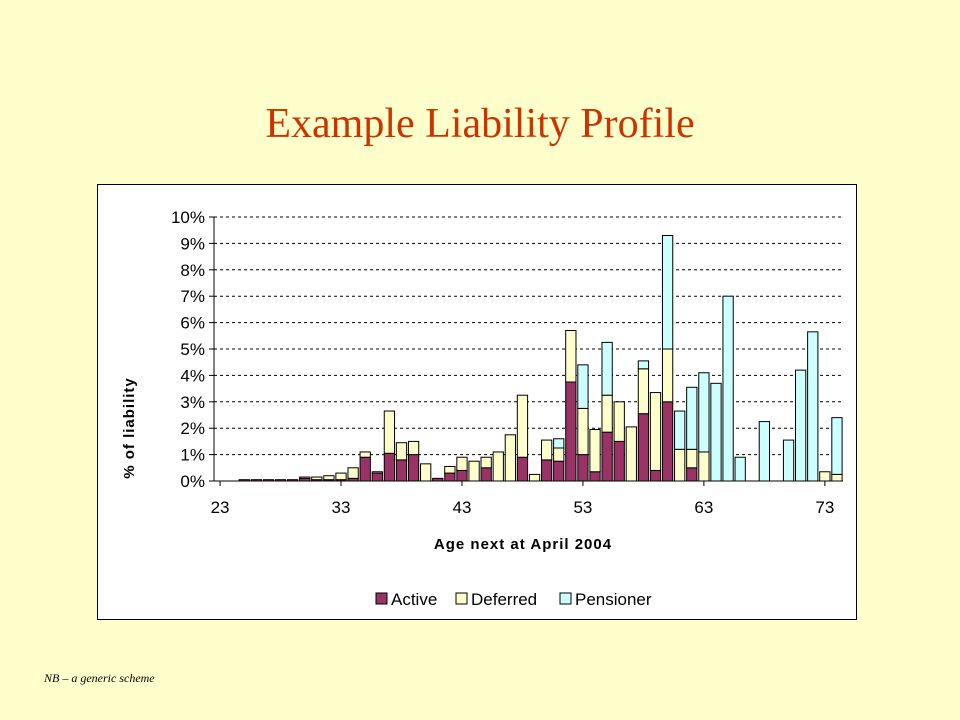  What do you see at coordinates (192, 375) in the screenshot?
I see `y-tick-label: 4%` at bounding box center [192, 375].